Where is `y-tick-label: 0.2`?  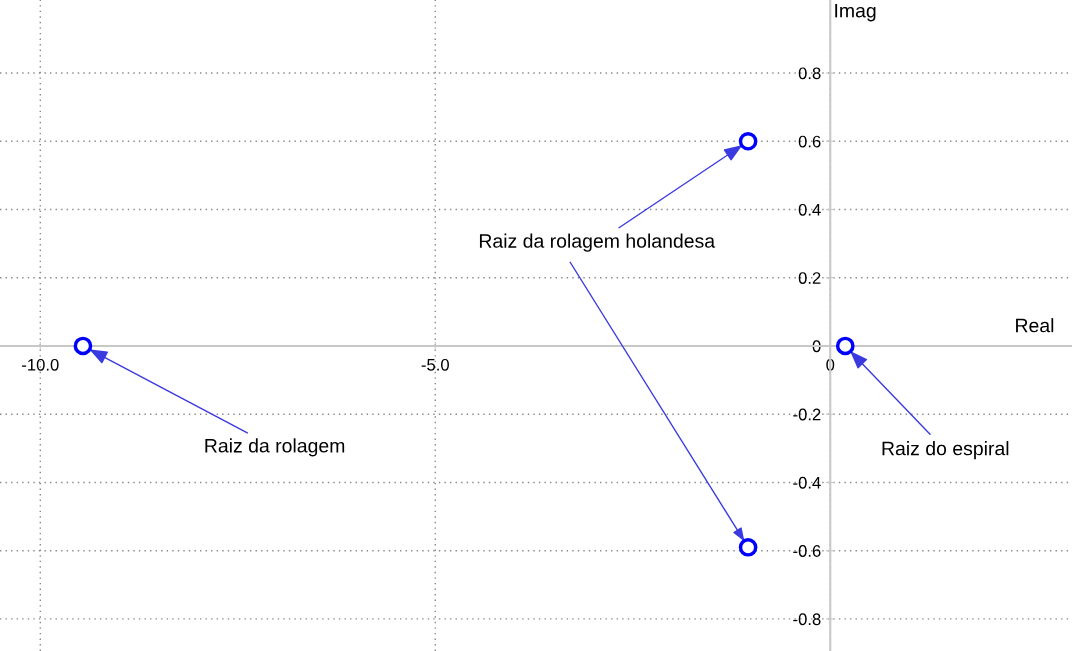 y-tick-label: 0.2 is located at coordinates (809, 278).